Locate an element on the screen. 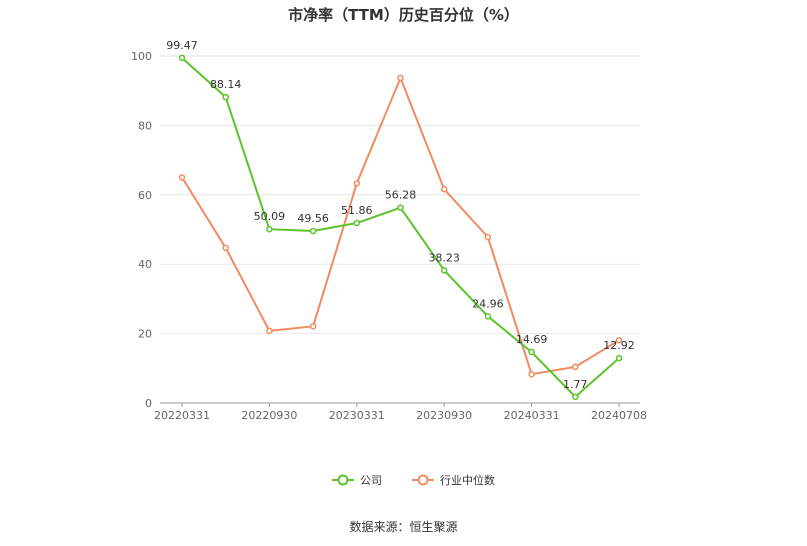 The image size is (807, 546). x-tick-label: 20240331 is located at coordinates (532, 415).